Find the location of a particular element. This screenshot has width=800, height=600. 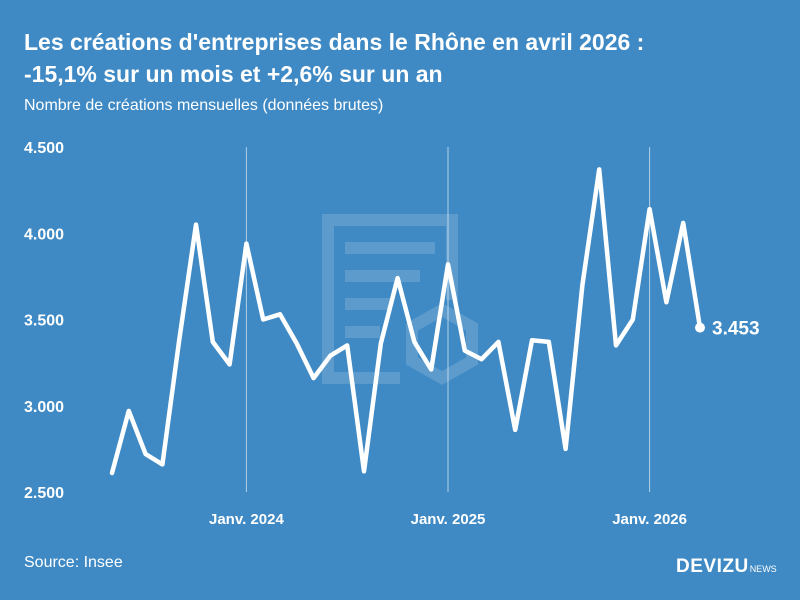

title-line-2: -15,1% sur un mois et +2,6% sur un an is located at coordinates (233, 74).